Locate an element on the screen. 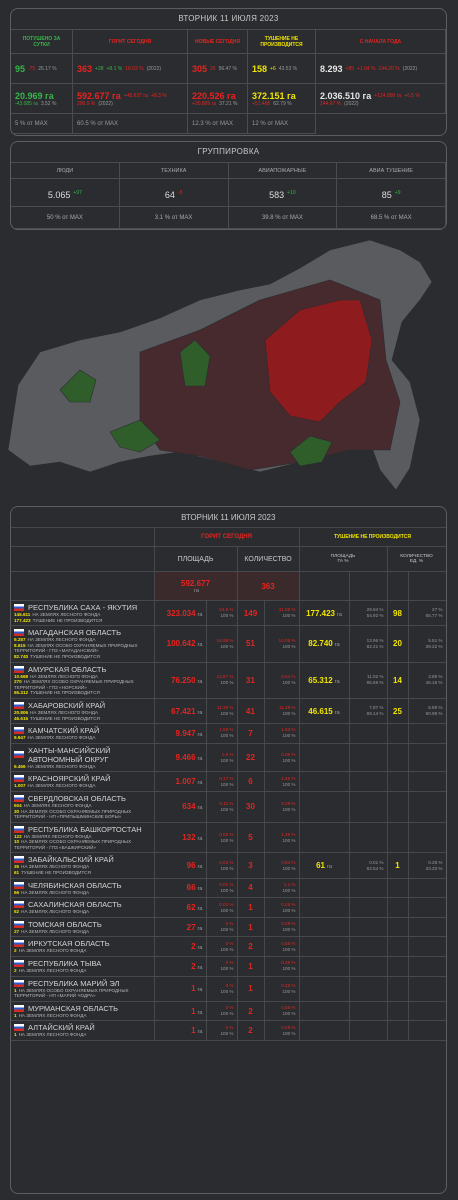 The height and width of the screenshot is (1200, 458). region-head: ТОМСКАЯ ОБЛАСТЬ is located at coordinates (82, 924).